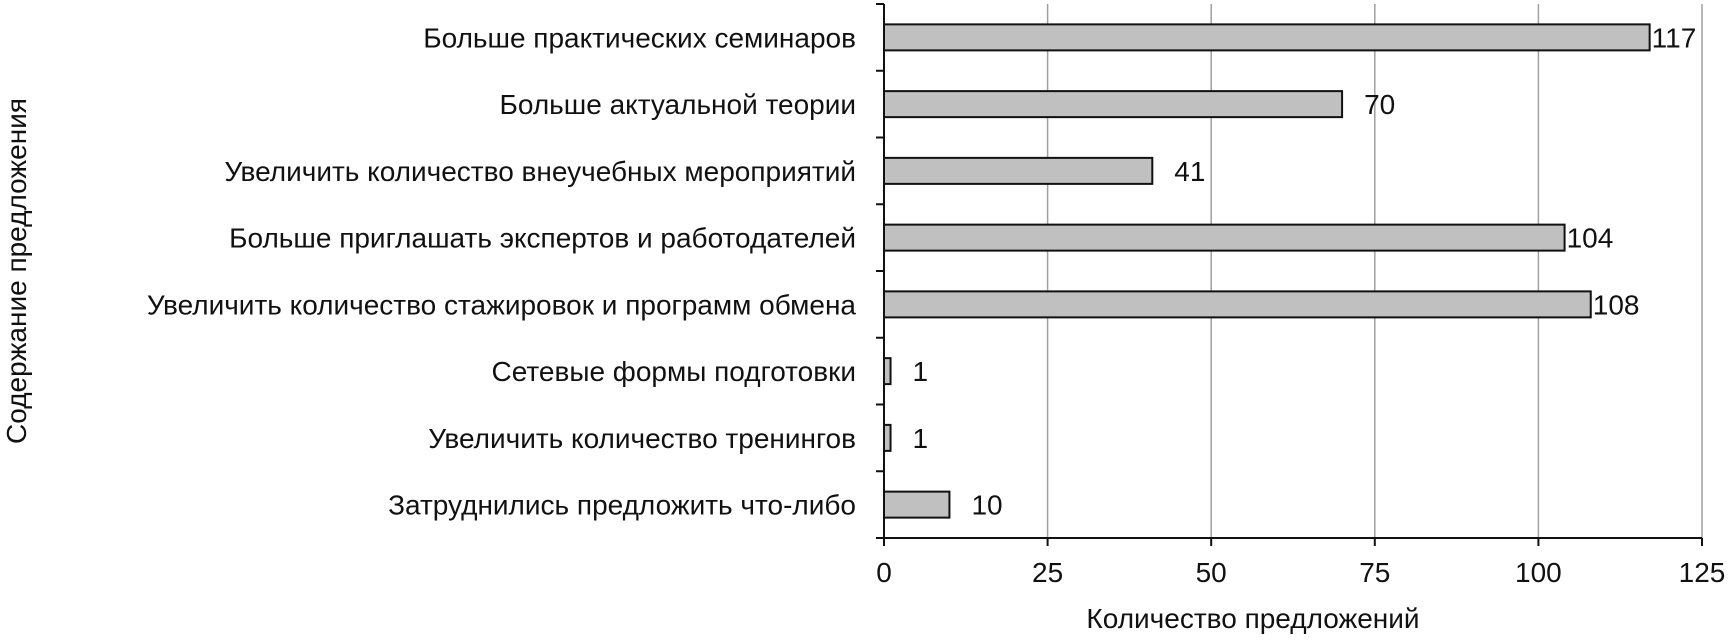  Describe the element at coordinates (1047, 572) in the screenshot. I see `x-tick-label: 25` at that location.